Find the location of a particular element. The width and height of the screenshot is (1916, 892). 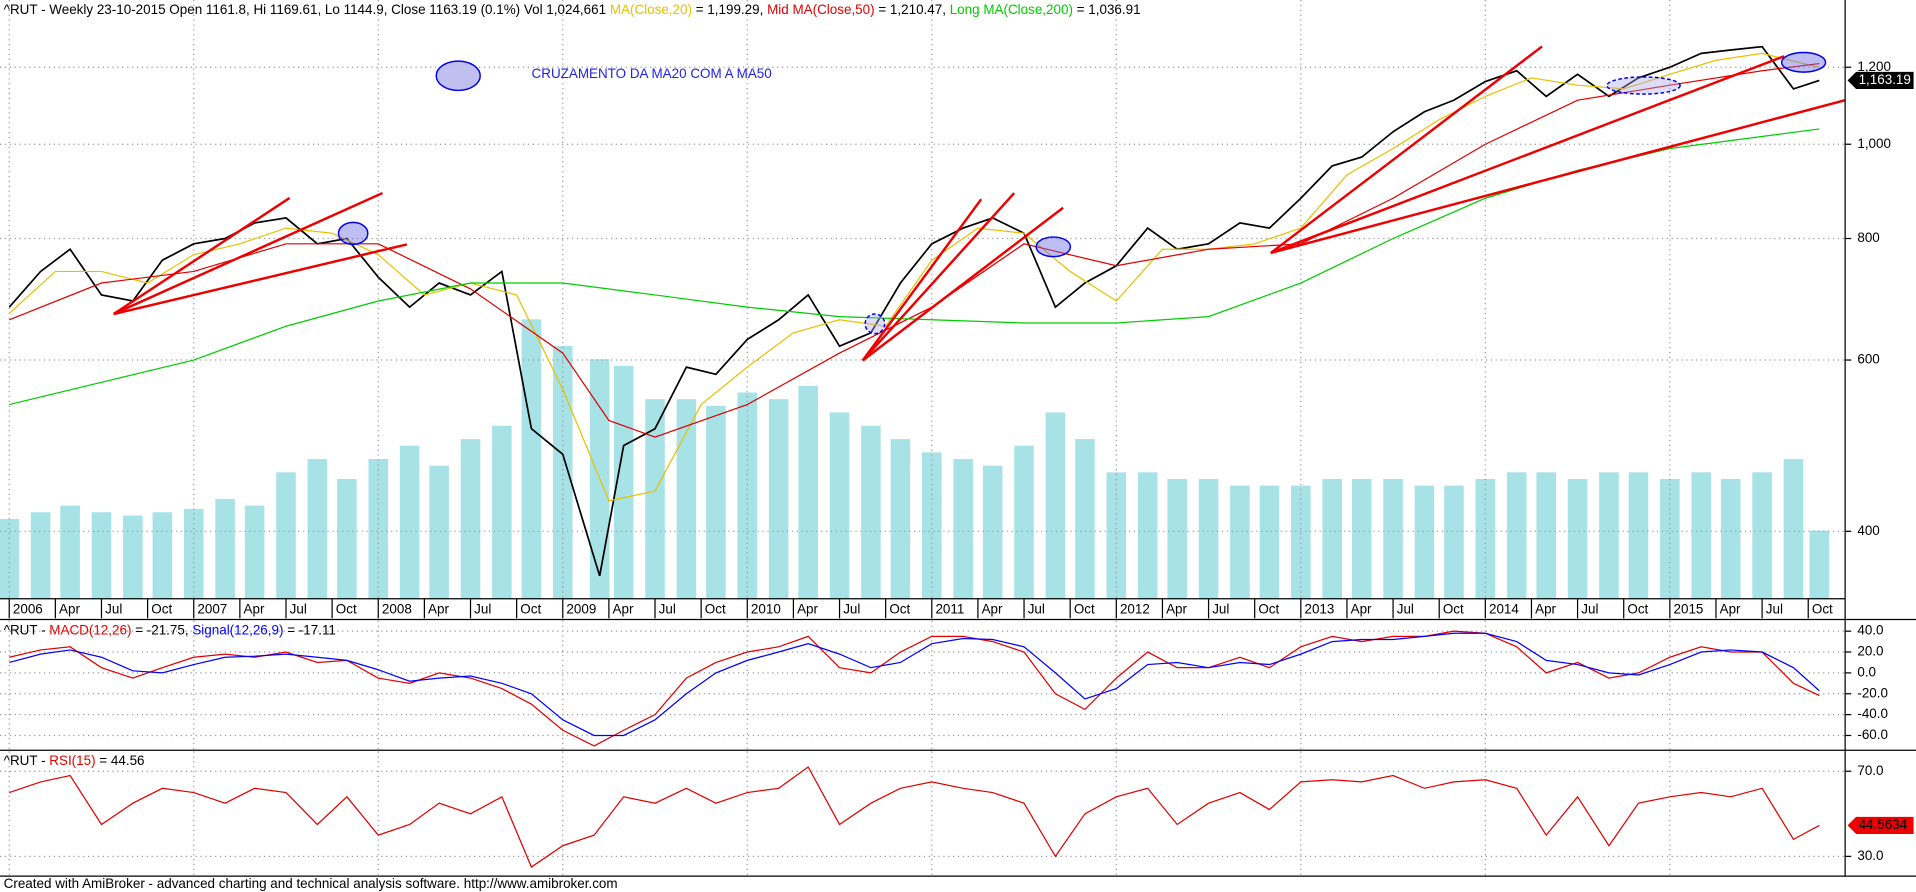

x-tick-label: 2011 is located at coordinates (949, 608).